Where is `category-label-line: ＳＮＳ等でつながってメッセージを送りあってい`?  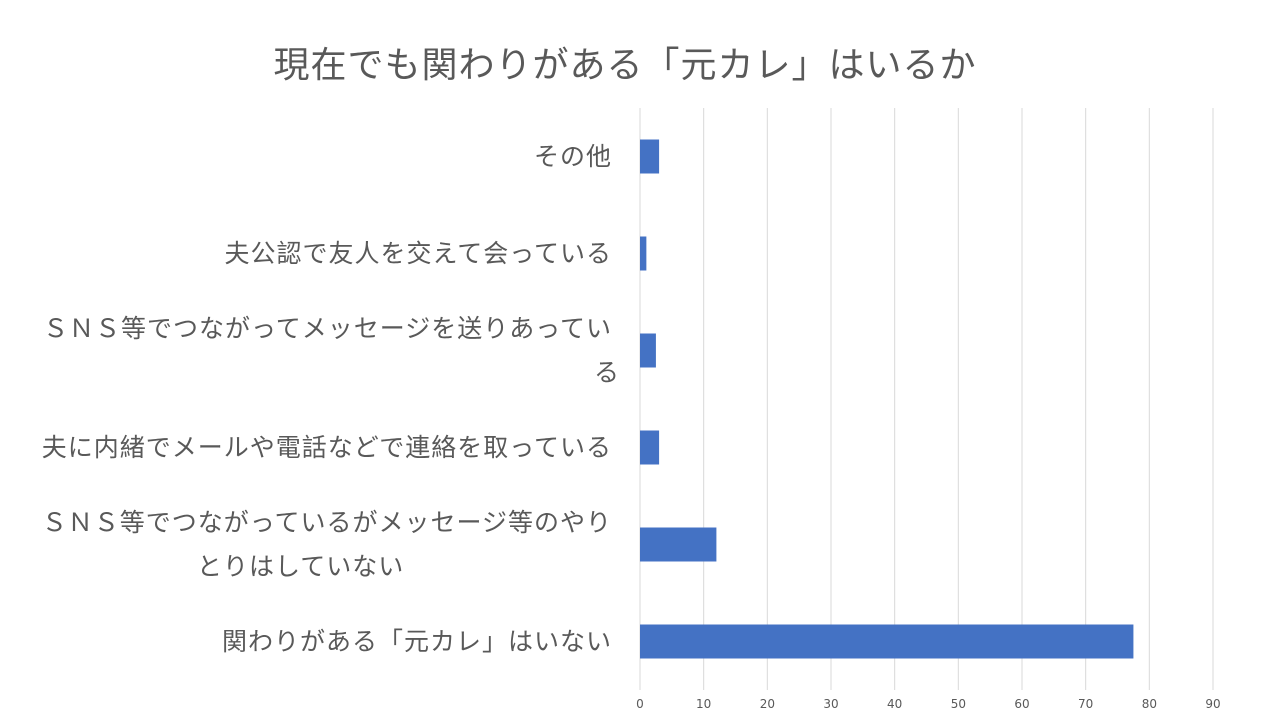
category-label-line: ＳＮＳ等でつながってメッセージを送りあってい is located at coordinates (327, 328).